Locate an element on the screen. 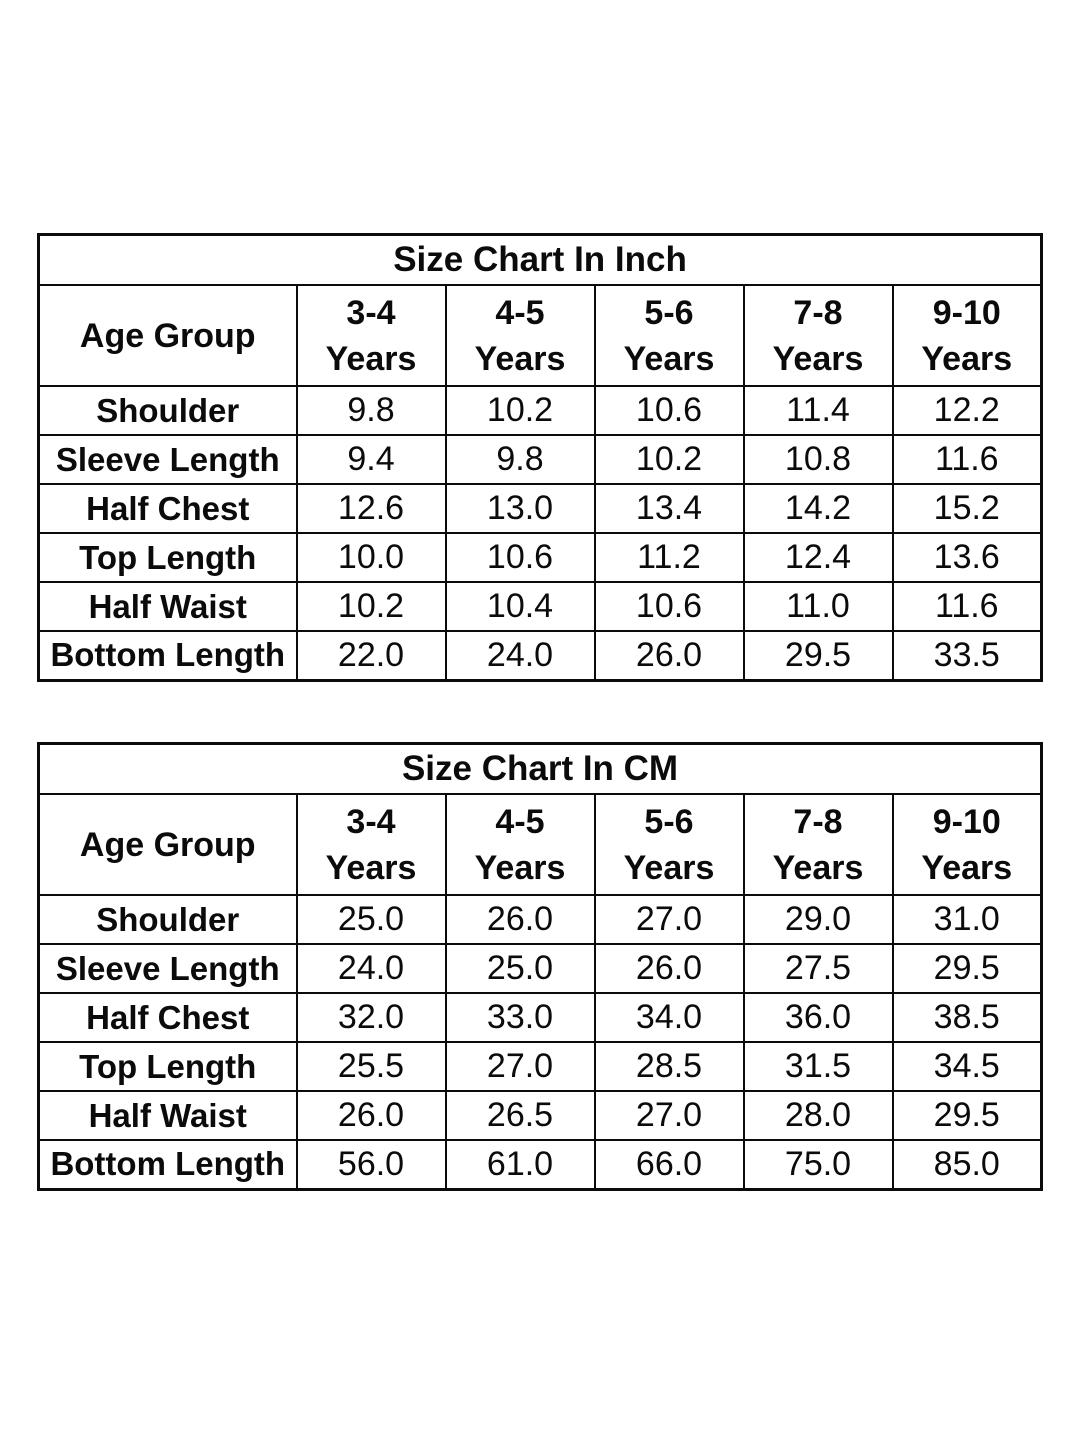 This screenshot has width=1080, height=1440. measurement-value: 10.8 is located at coordinates (818, 459).